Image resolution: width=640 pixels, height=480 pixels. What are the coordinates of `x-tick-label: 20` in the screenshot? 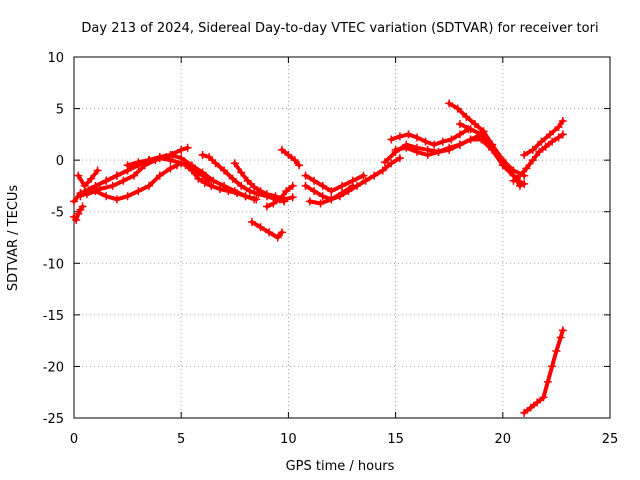 It's located at (503, 439).